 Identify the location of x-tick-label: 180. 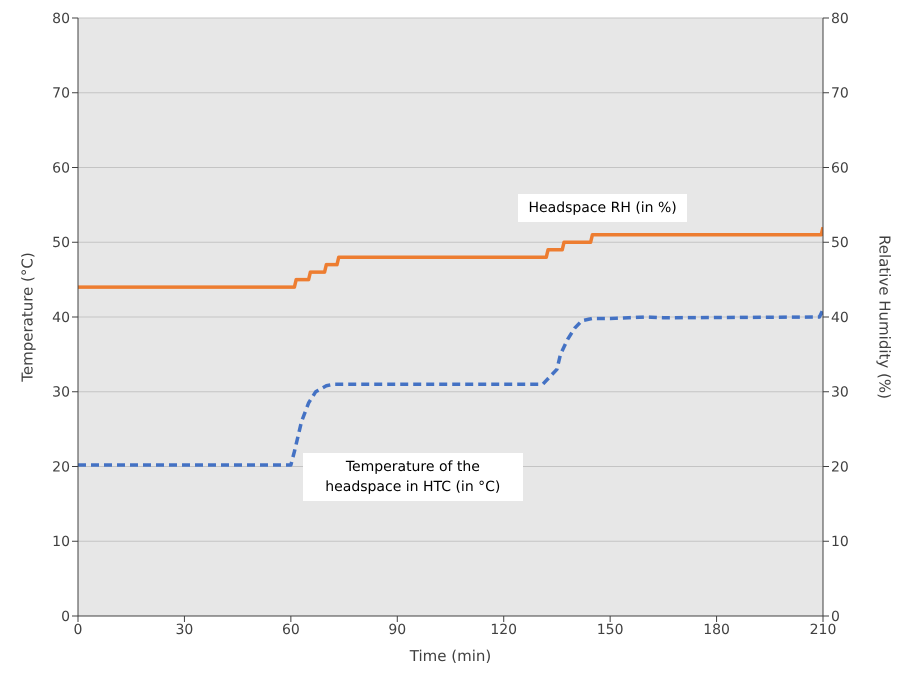
(716, 630).